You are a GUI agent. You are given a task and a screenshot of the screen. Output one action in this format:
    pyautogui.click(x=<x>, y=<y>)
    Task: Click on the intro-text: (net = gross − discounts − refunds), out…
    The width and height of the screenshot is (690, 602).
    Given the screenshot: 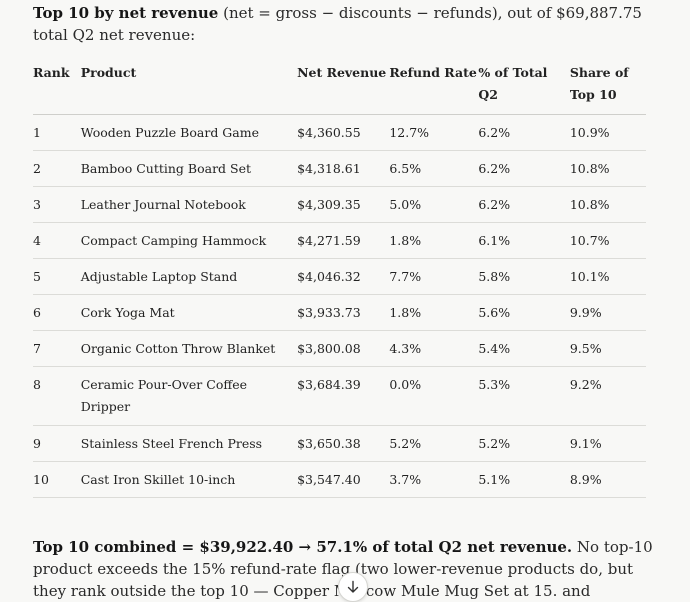 What is the action you would take?
    pyautogui.click(x=337, y=24)
    